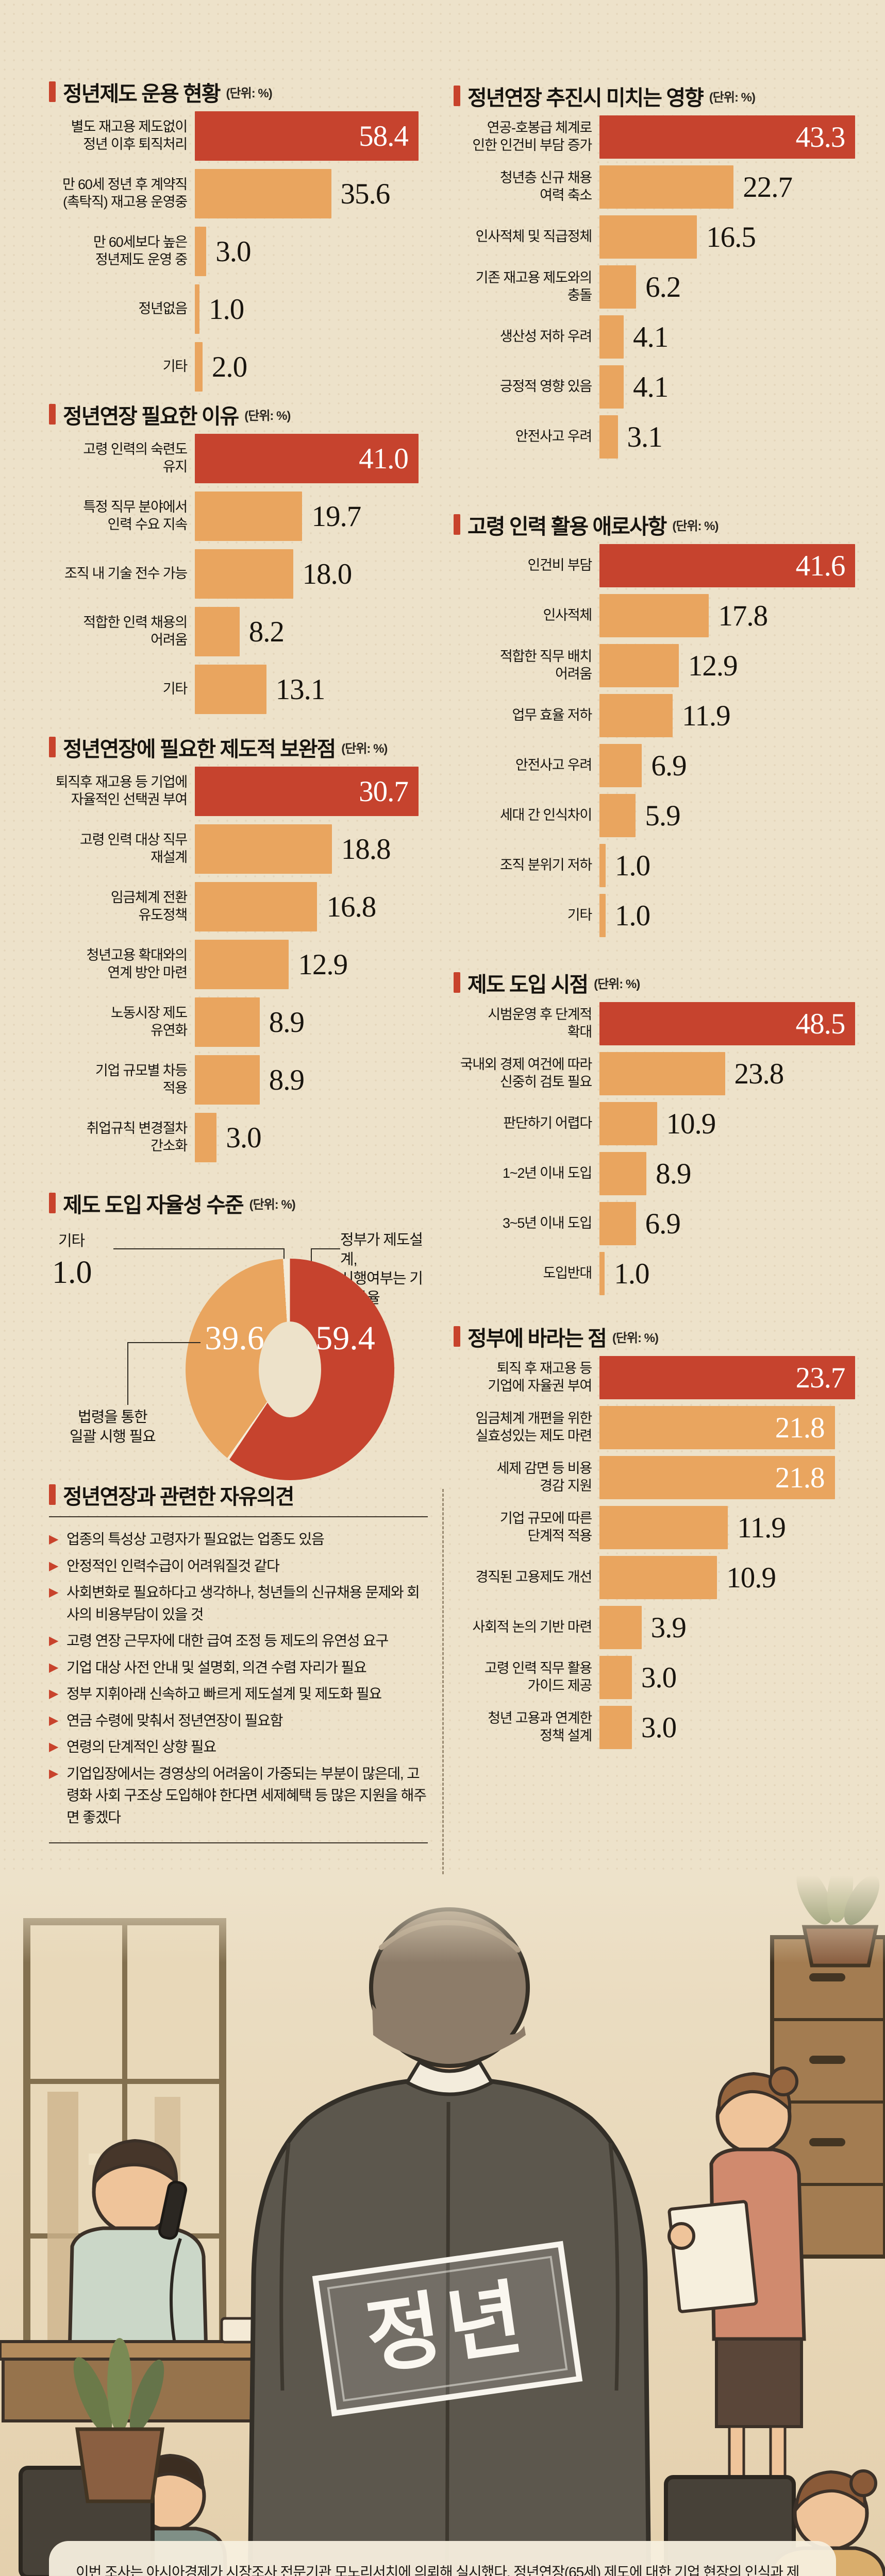 Image resolution: width=885 pixels, height=2576 pixels. I want to click on bar-label: 특정 직무 분야에서 인력 수요 지속, so click(135, 515).